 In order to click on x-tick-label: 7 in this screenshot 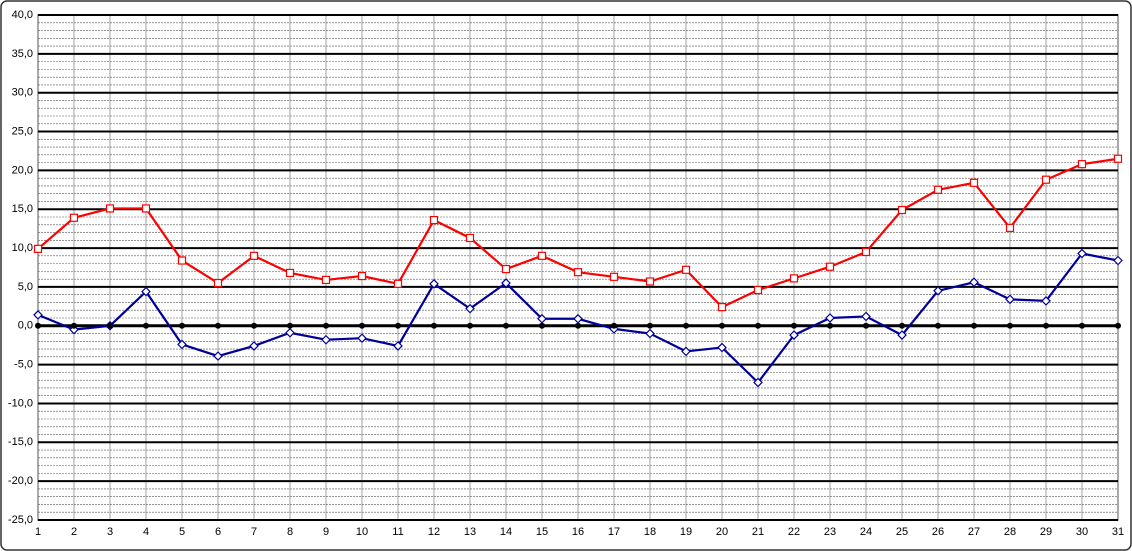, I will do `click(254, 532)`.